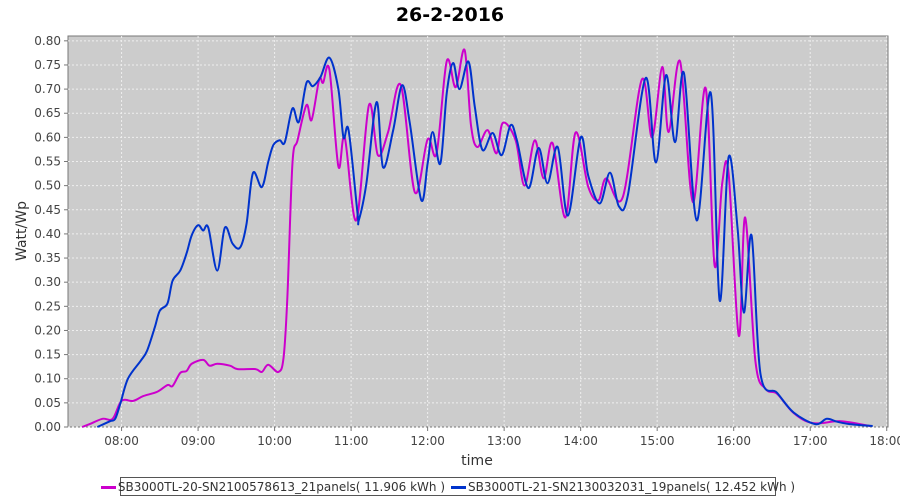 Image resolution: width=900 pixels, height=500 pixels. What do you see at coordinates (47, 210) in the screenshot?
I see `y-tick-label: 0.45` at bounding box center [47, 210].